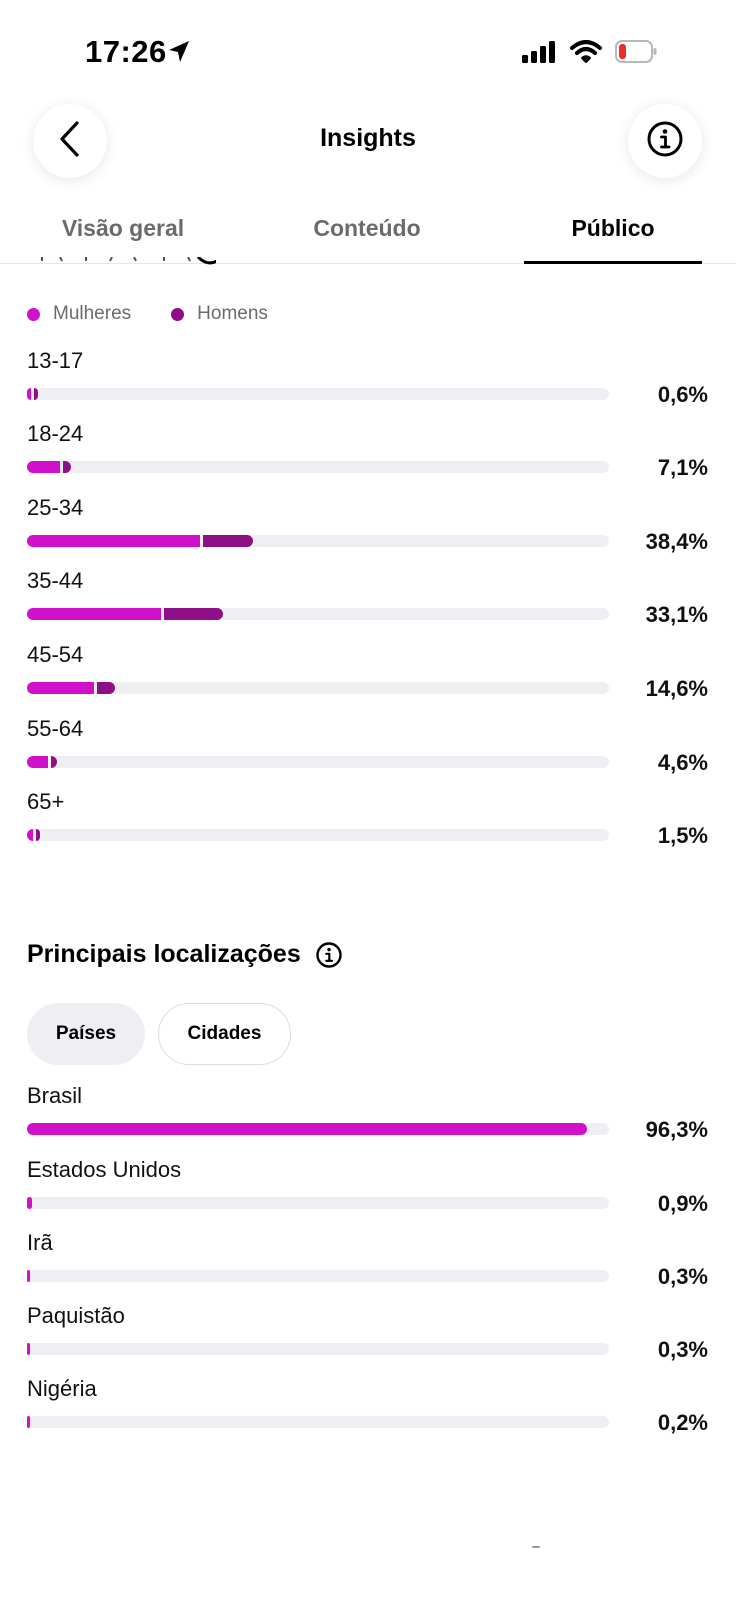 The height and width of the screenshot is (1600, 736). Describe the element at coordinates (676, 688) in the screenshot. I see `age-percent: 14,6%` at that location.